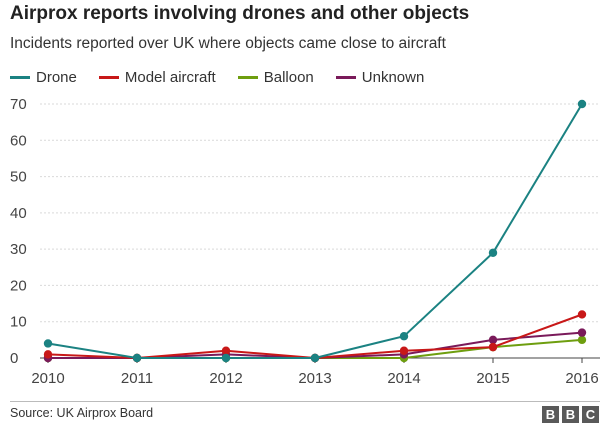  I want to click on y-tick-label: 50, so click(18, 177).